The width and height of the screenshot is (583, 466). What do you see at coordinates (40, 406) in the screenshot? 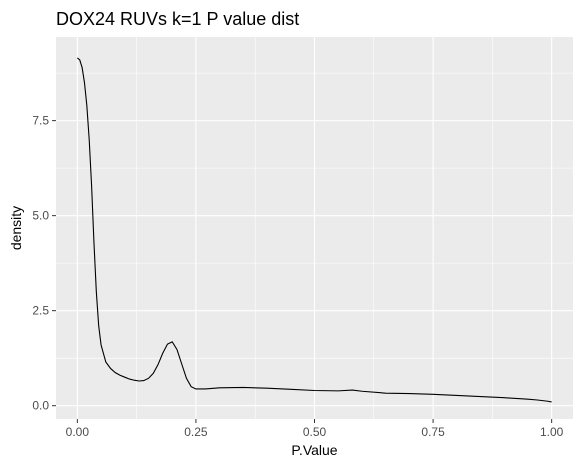
I see `y-tick-label: 0.0` at bounding box center [40, 406].